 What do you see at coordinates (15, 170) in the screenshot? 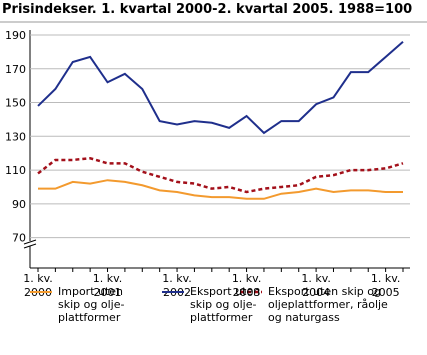
I see `y-tick-label: 110` at bounding box center [15, 170].